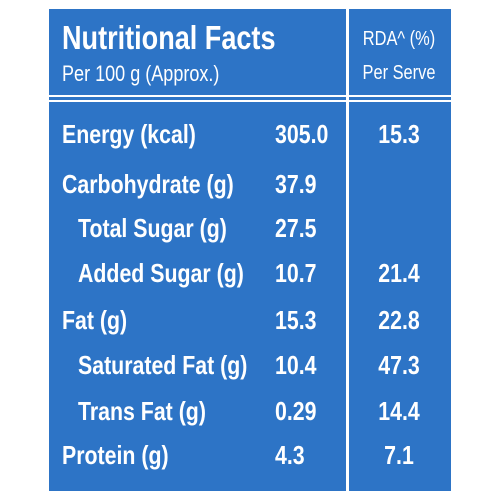 The image size is (500, 500). I want to click on rda-value: 7.1, so click(399, 455).